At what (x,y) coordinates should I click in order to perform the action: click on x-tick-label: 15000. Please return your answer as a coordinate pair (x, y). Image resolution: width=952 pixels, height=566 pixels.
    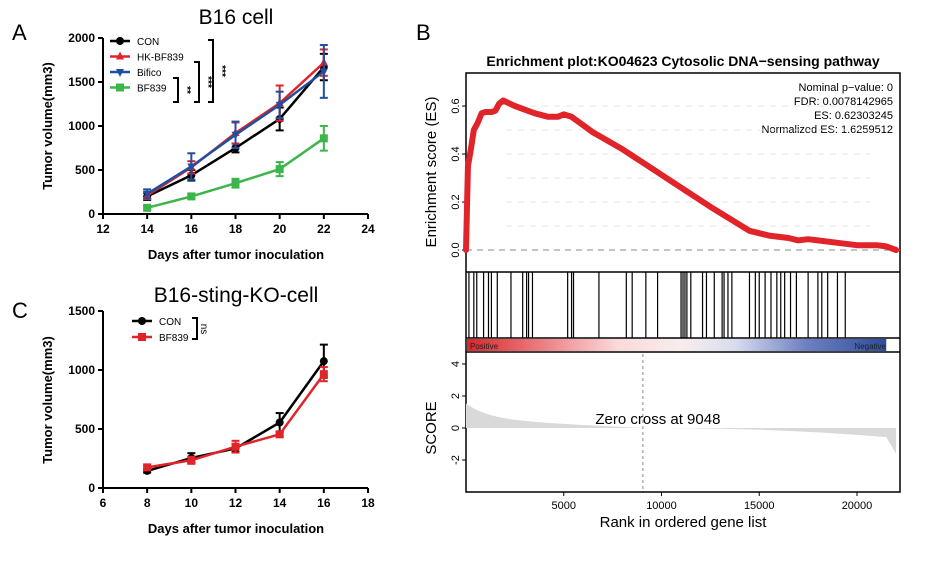
    Looking at the image, I should click on (759, 506).